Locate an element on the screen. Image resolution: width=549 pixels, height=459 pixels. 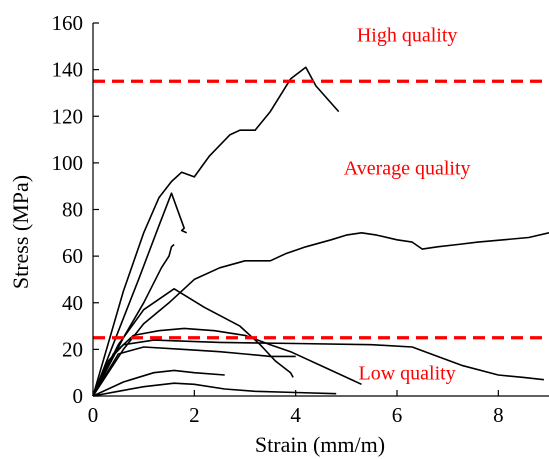
y-tick-label: 20 is located at coordinates (72, 349).